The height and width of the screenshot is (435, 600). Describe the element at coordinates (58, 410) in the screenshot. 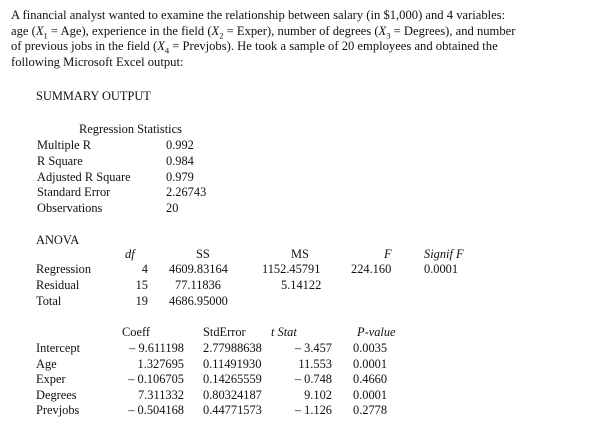

I see `coef-row-label: Prevjobs` at that location.